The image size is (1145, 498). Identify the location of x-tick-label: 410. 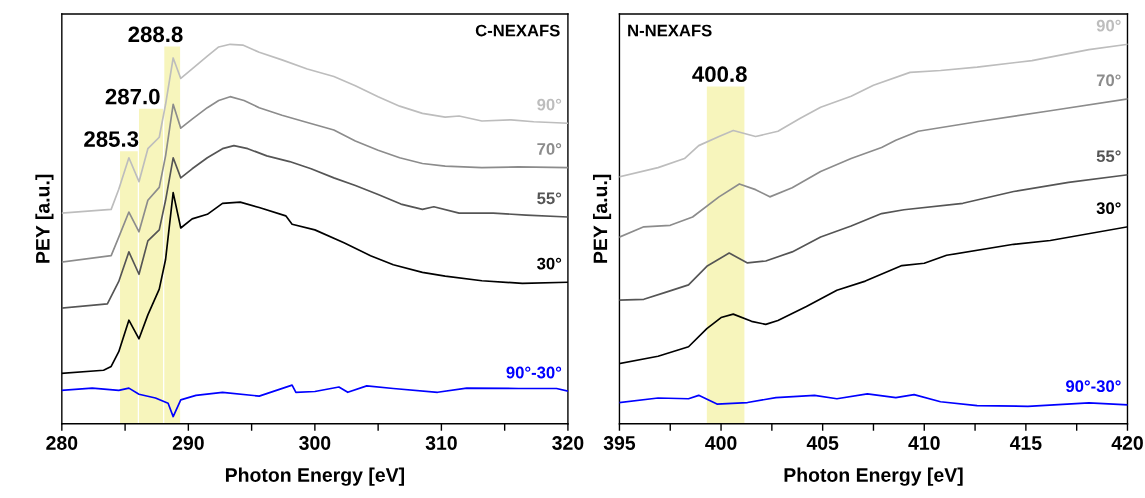
(924, 443).